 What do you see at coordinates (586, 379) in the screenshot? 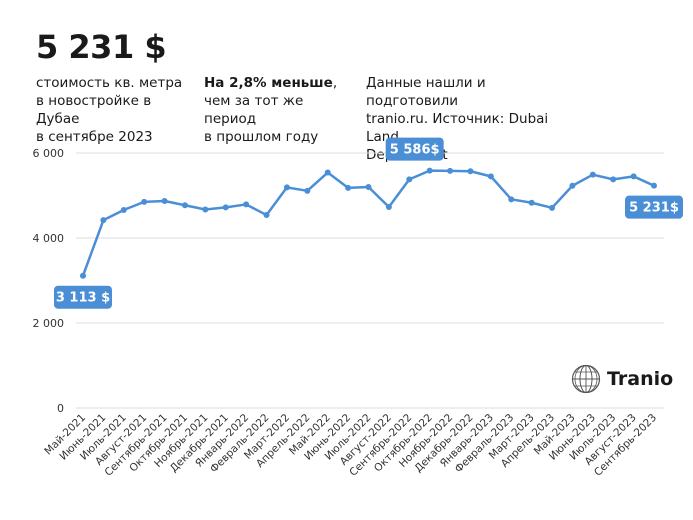
I see `tranio-globe-logo-icon` at bounding box center [586, 379].